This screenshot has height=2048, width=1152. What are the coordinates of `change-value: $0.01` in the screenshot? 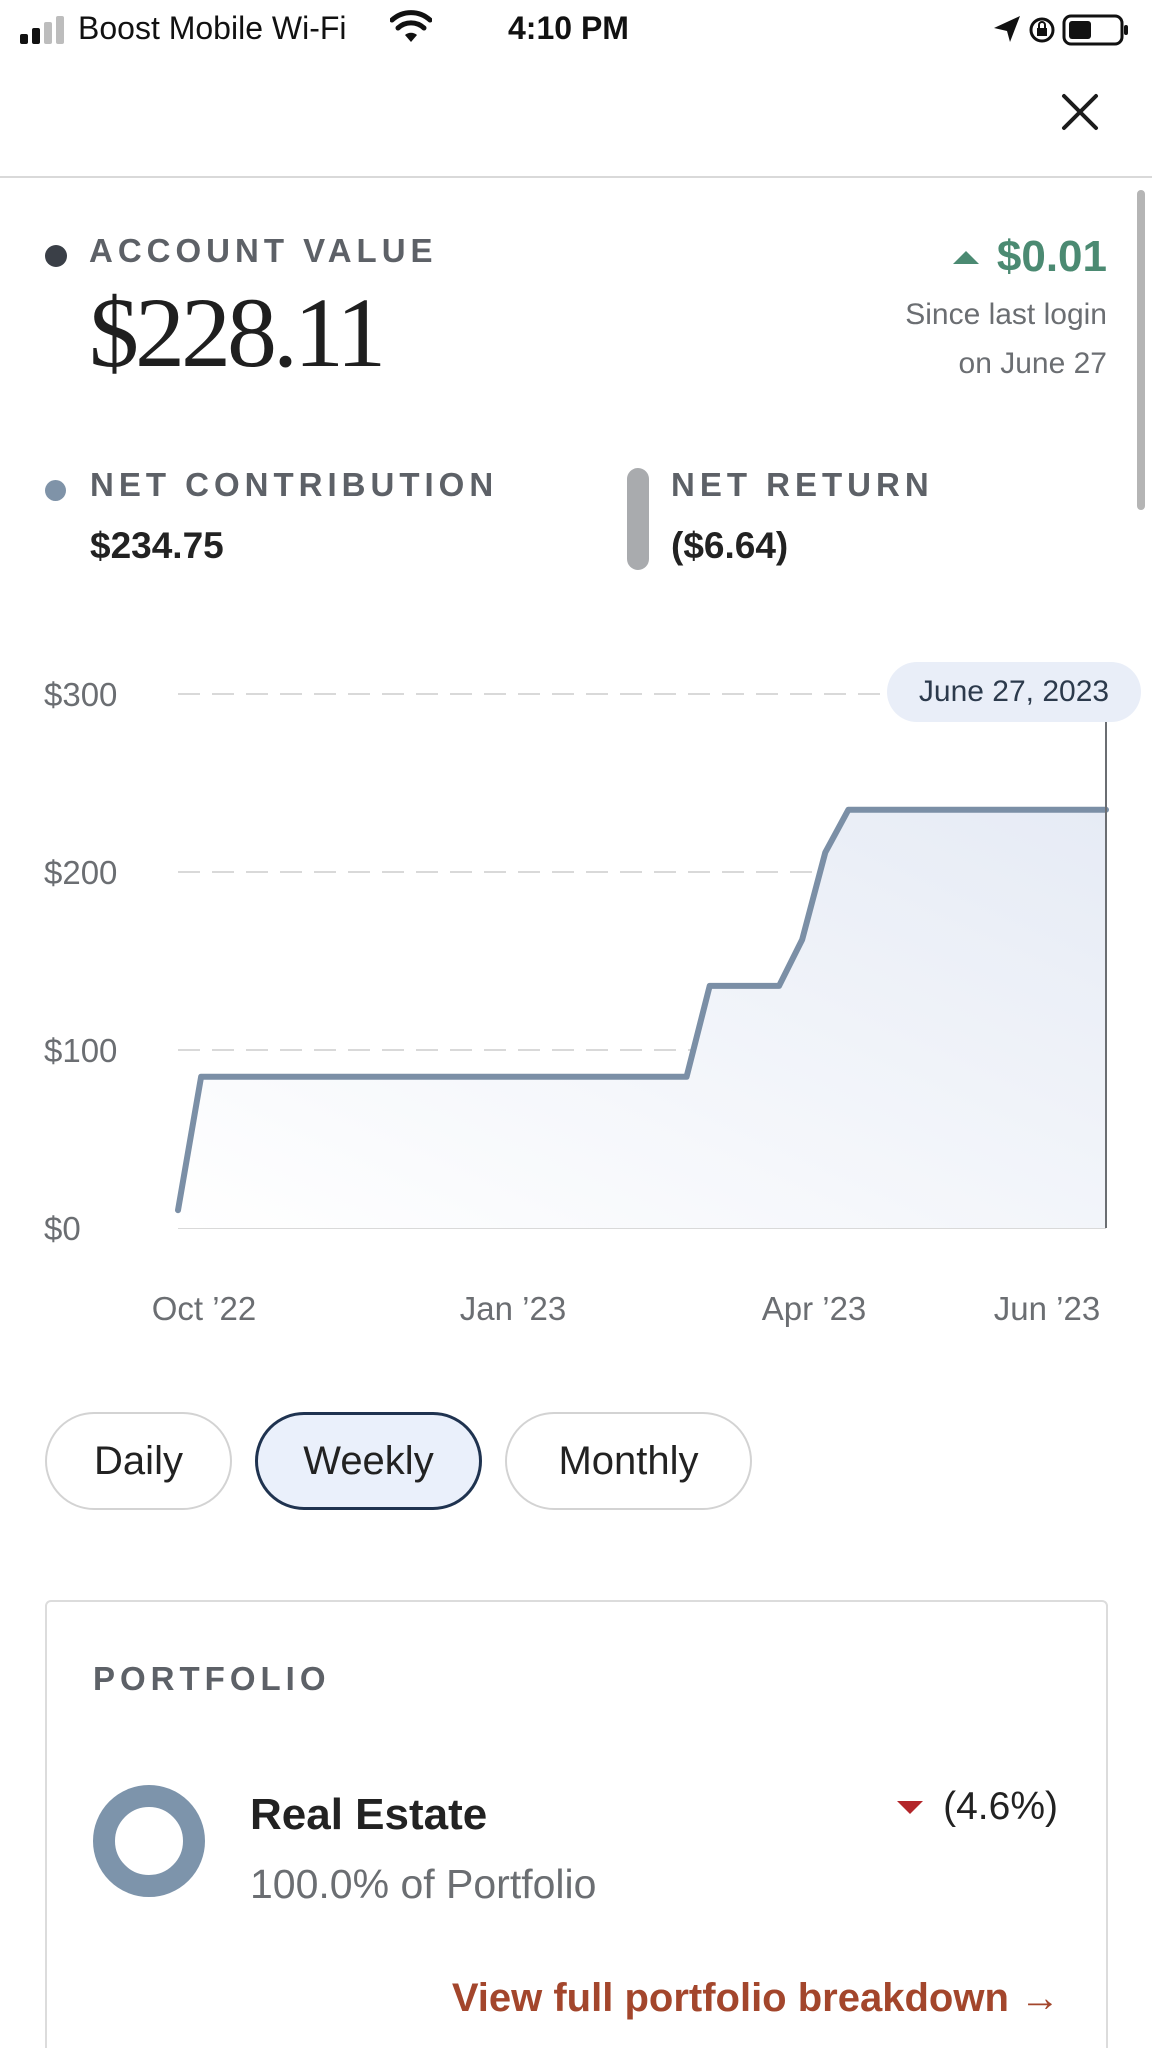 It's located at (1051, 256).